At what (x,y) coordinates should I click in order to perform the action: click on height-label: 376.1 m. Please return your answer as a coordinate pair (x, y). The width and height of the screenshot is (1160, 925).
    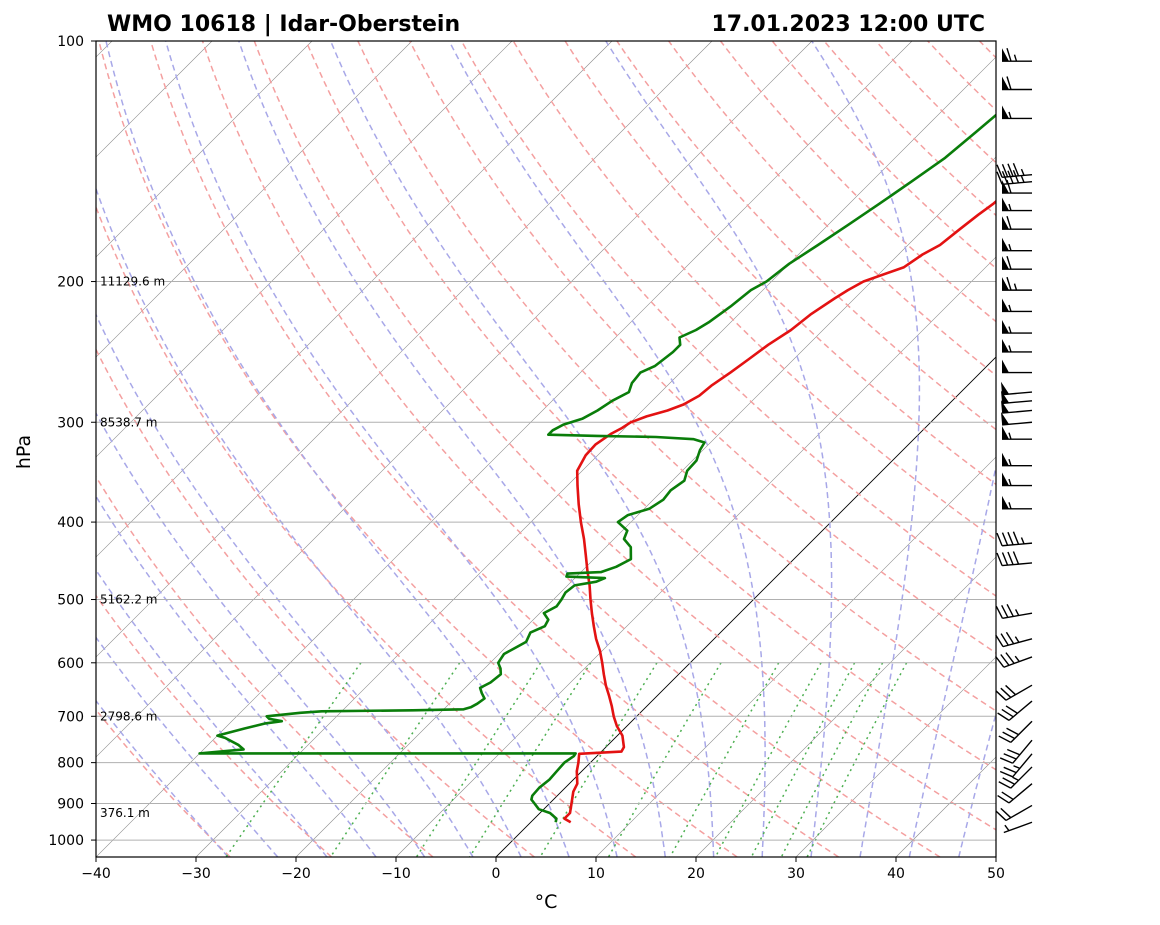
    Looking at the image, I should click on (125, 813).